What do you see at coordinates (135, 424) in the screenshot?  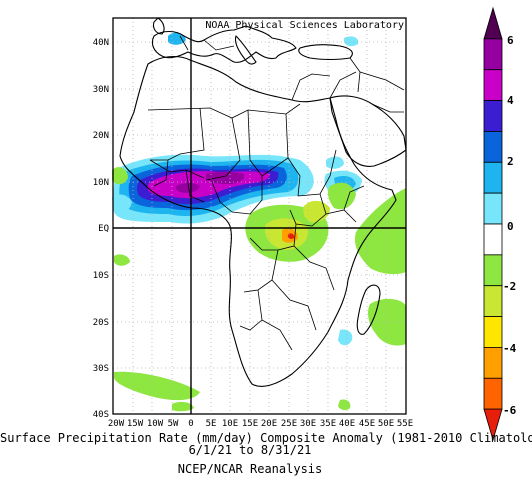 I see `lon-label: 15W` at bounding box center [135, 424].